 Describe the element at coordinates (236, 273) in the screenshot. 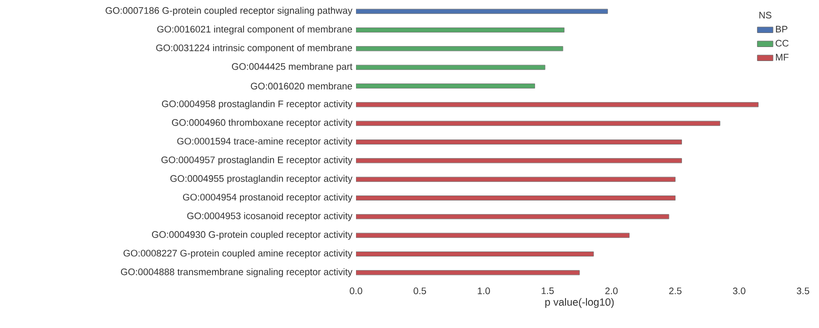

I see `y-tick-label: GO:0004888 transmembrane signaling receptor activity` at that location.